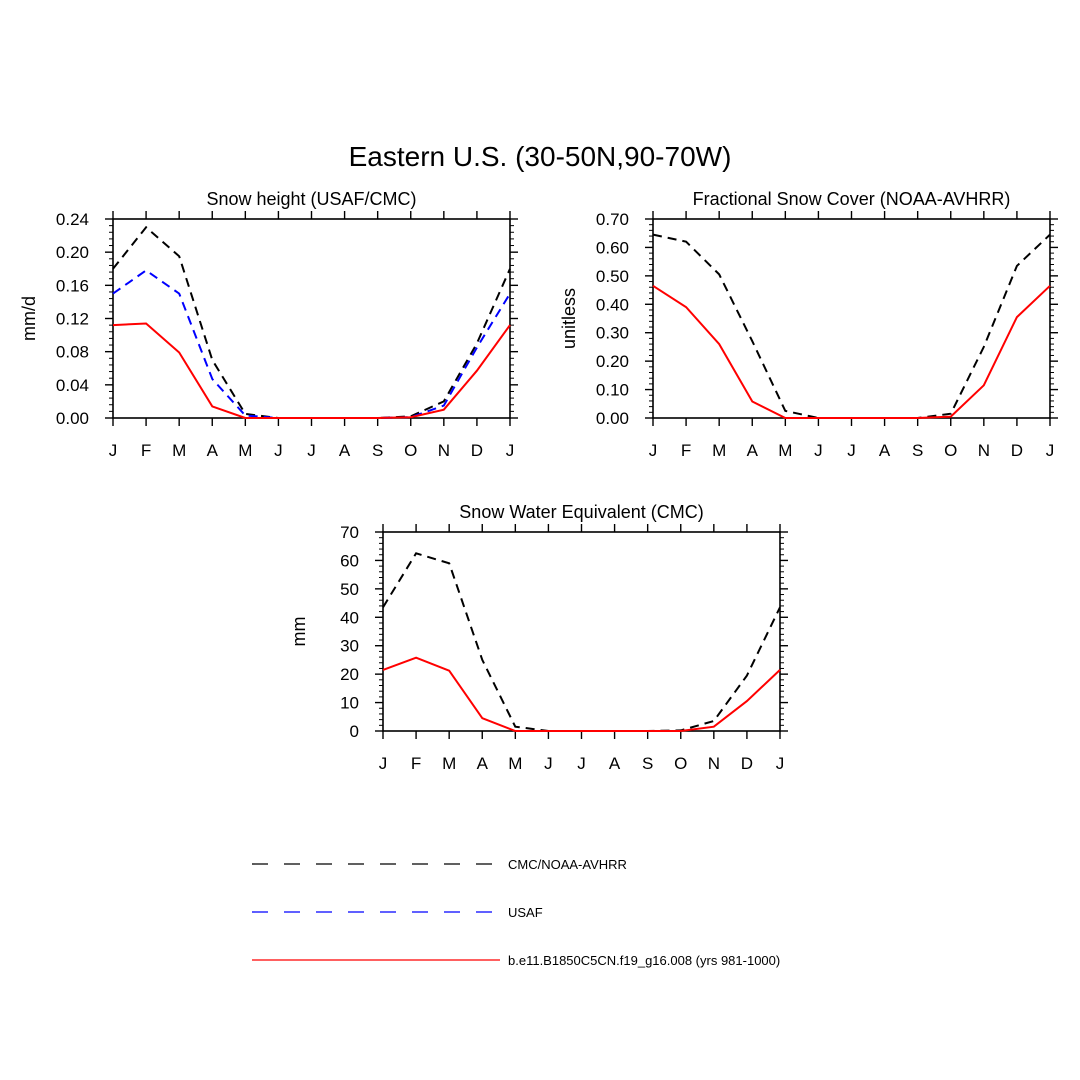  I want to click on snow-height-series-line-cmc, so click(311, 322).